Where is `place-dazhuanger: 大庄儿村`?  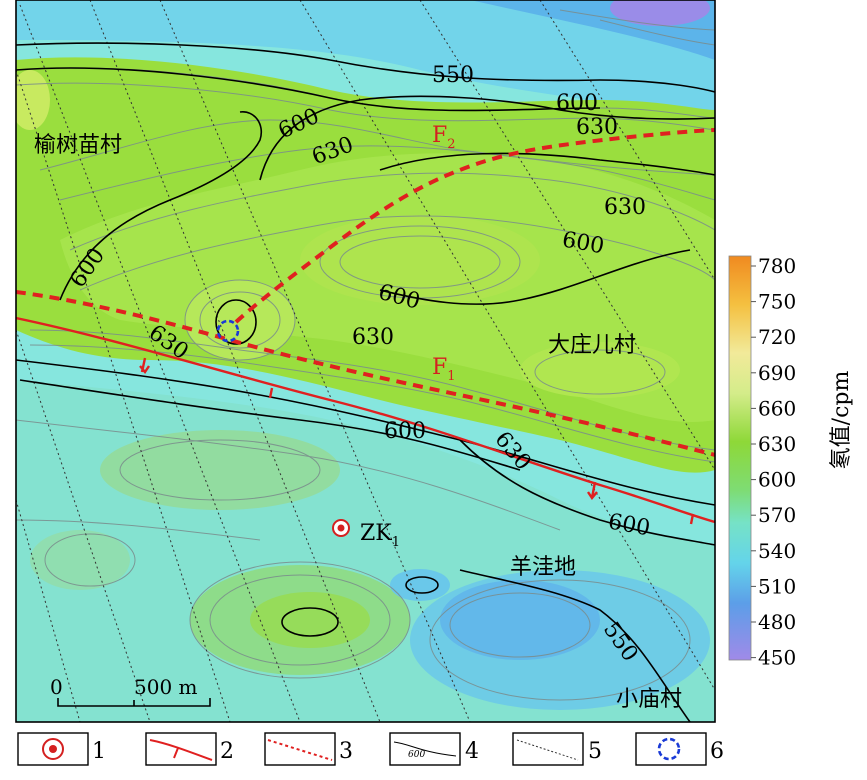 place-dazhuanger: 大庄儿村 is located at coordinates (592, 345).